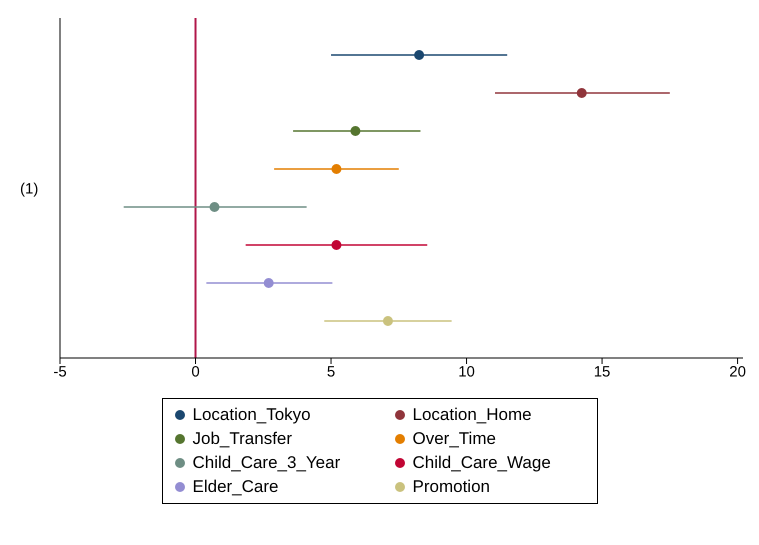 The height and width of the screenshot is (545, 759). What do you see at coordinates (251, 415) in the screenshot?
I see `legend-label: Location_Tokyo` at bounding box center [251, 415].